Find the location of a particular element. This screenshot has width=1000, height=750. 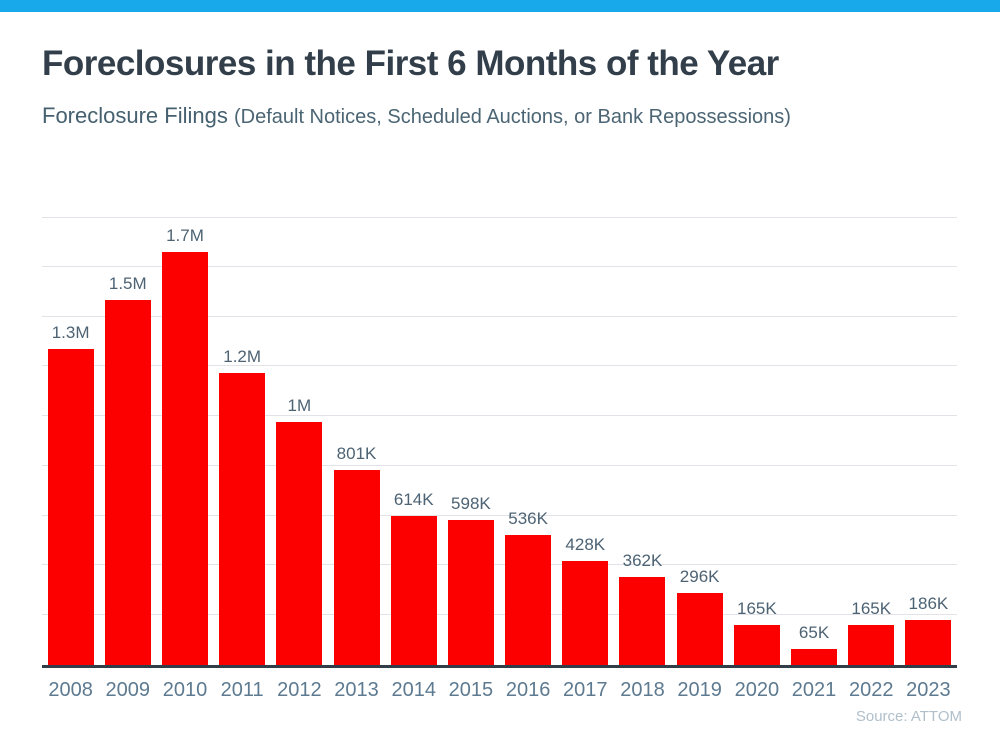

x-axis-label: 2021 is located at coordinates (814, 690).